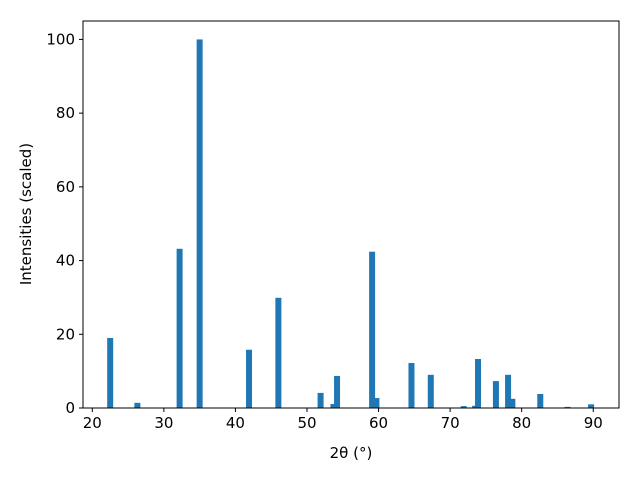 The width and height of the screenshot is (640, 480). Describe the element at coordinates (235, 423) in the screenshot. I see `x-tick-label: 40` at that location.